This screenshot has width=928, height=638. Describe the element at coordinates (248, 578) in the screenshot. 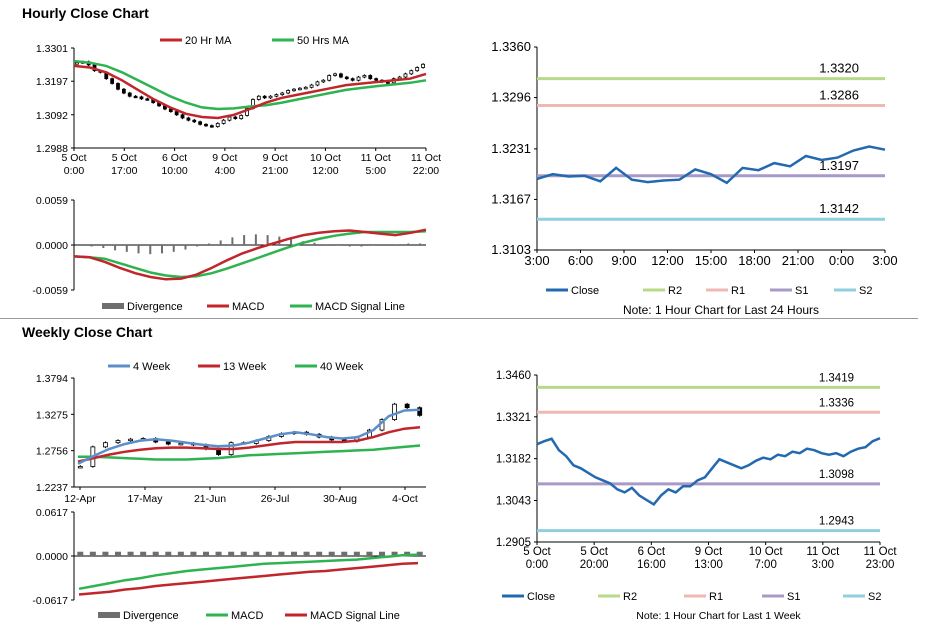

I see `weekly-macd-series-line` at that location.